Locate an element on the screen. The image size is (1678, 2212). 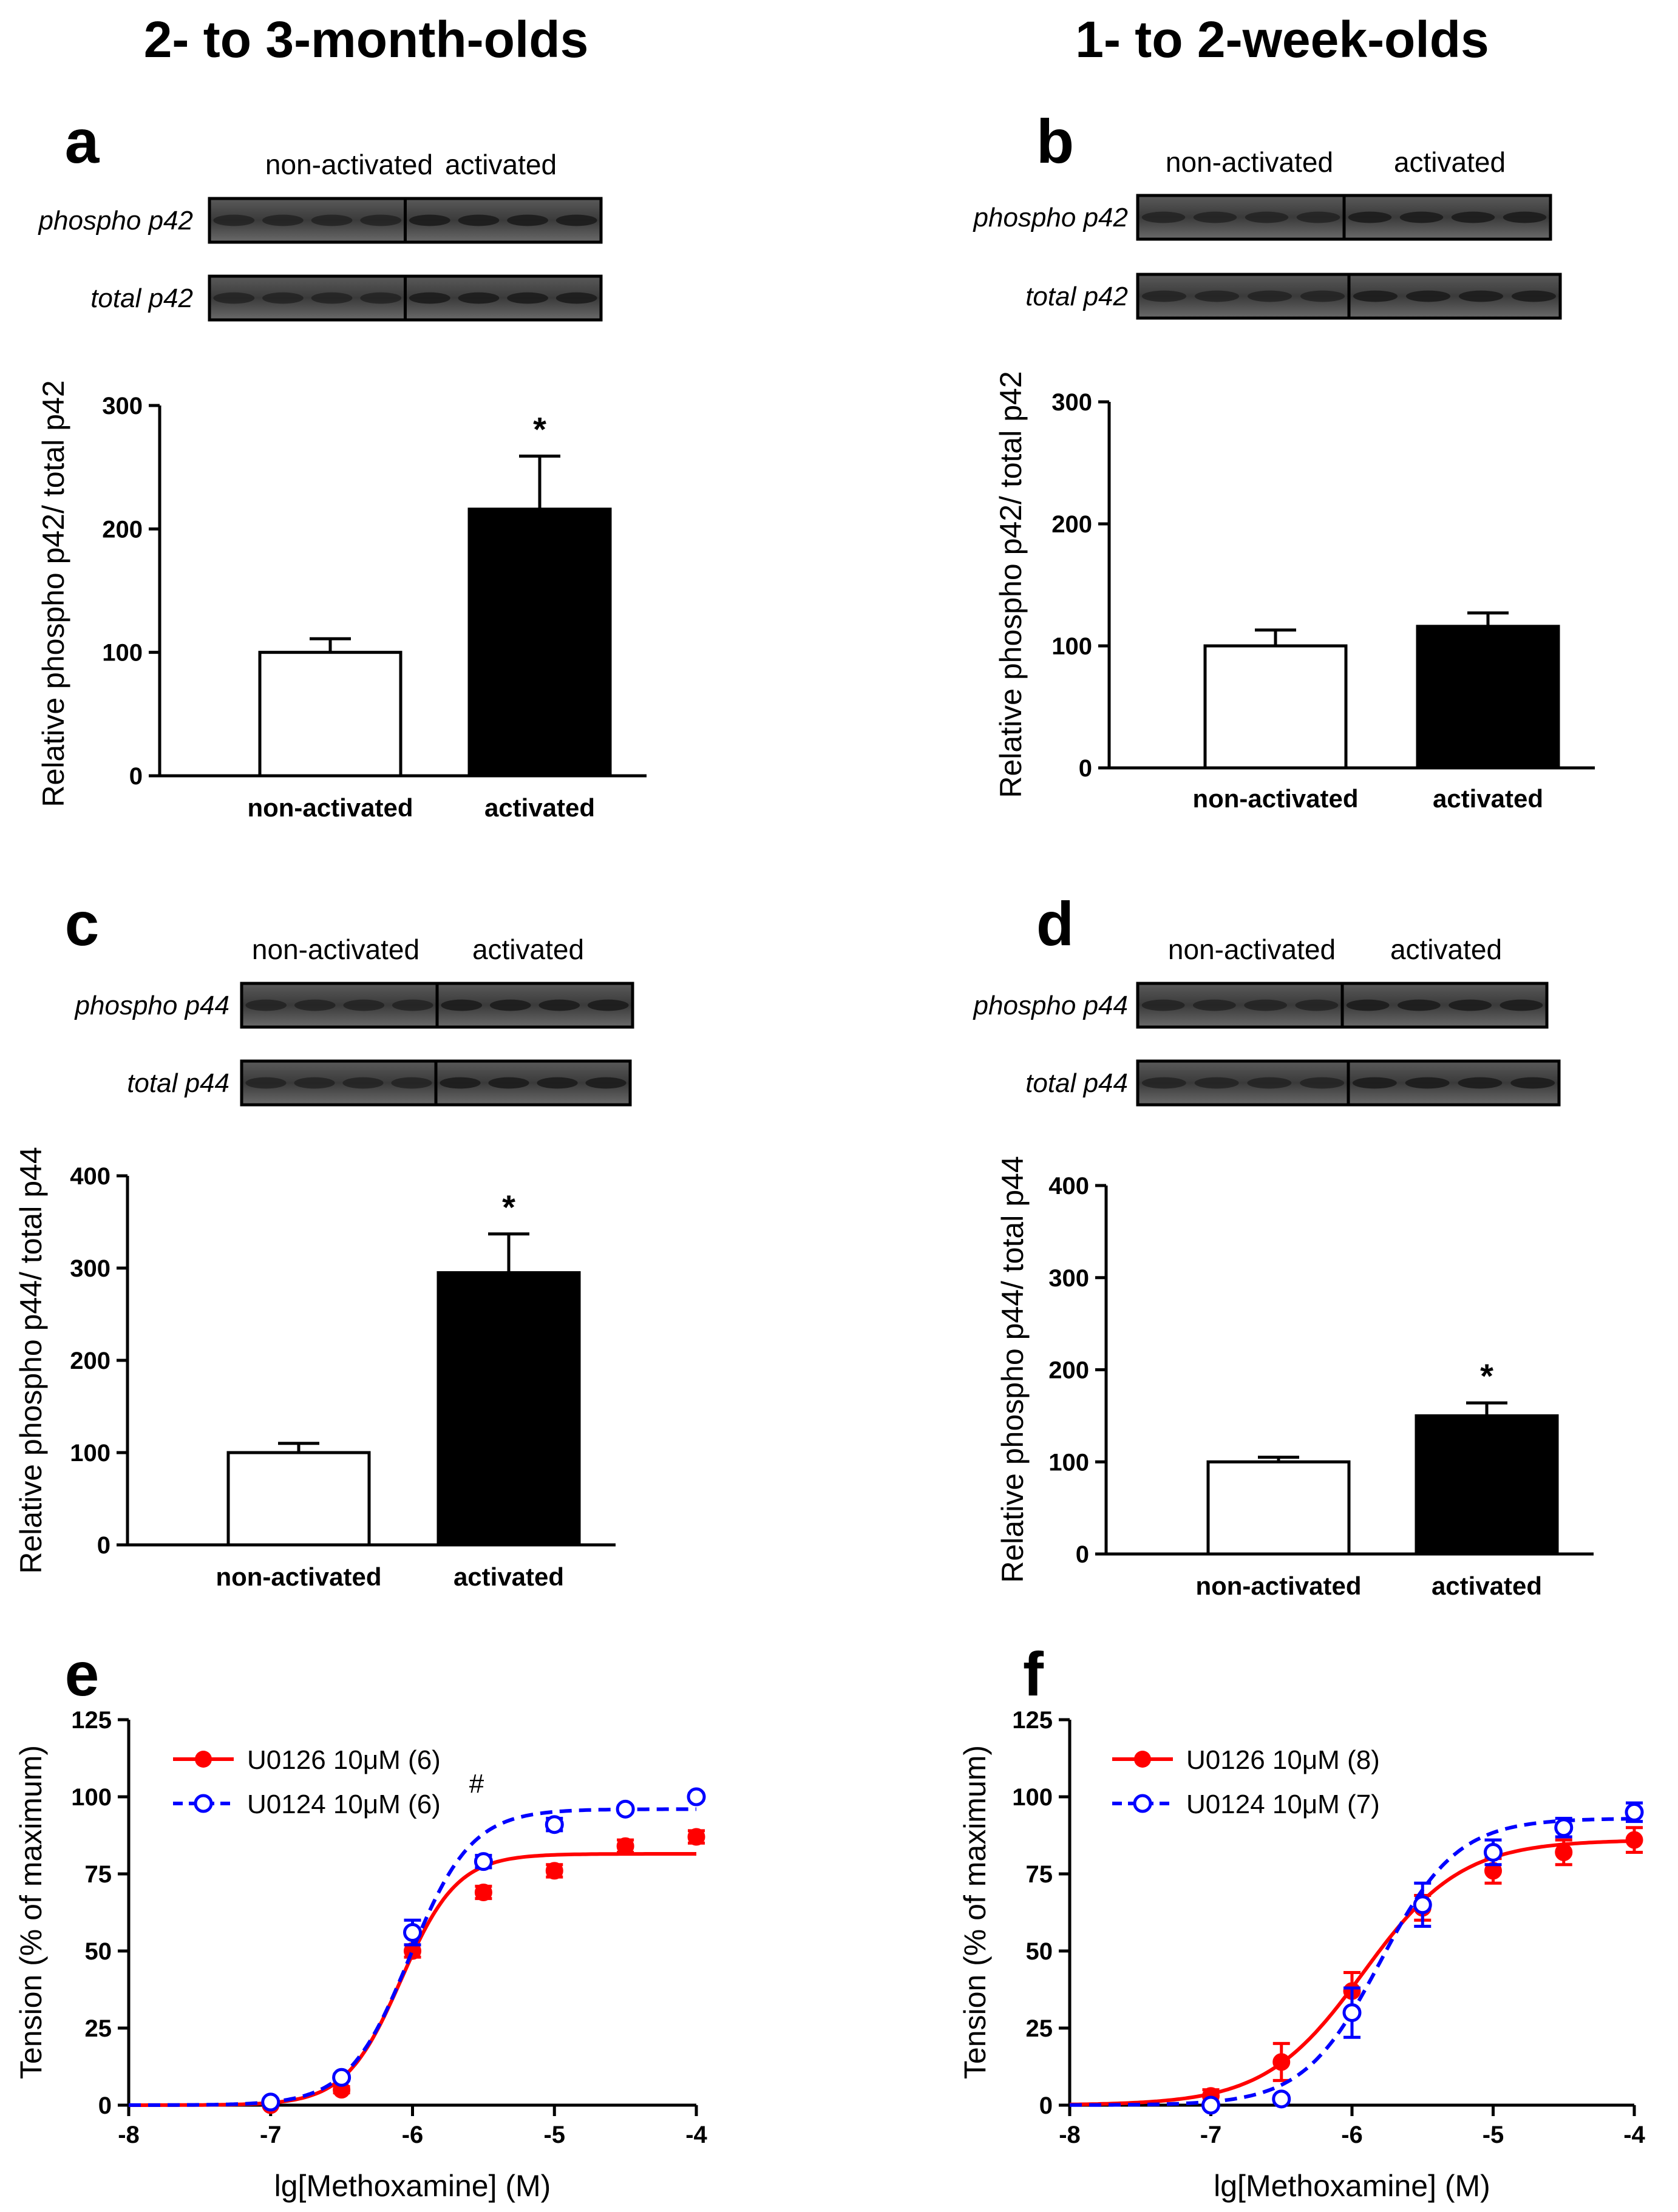
blot-row-label: total p42 is located at coordinates (1076, 296).